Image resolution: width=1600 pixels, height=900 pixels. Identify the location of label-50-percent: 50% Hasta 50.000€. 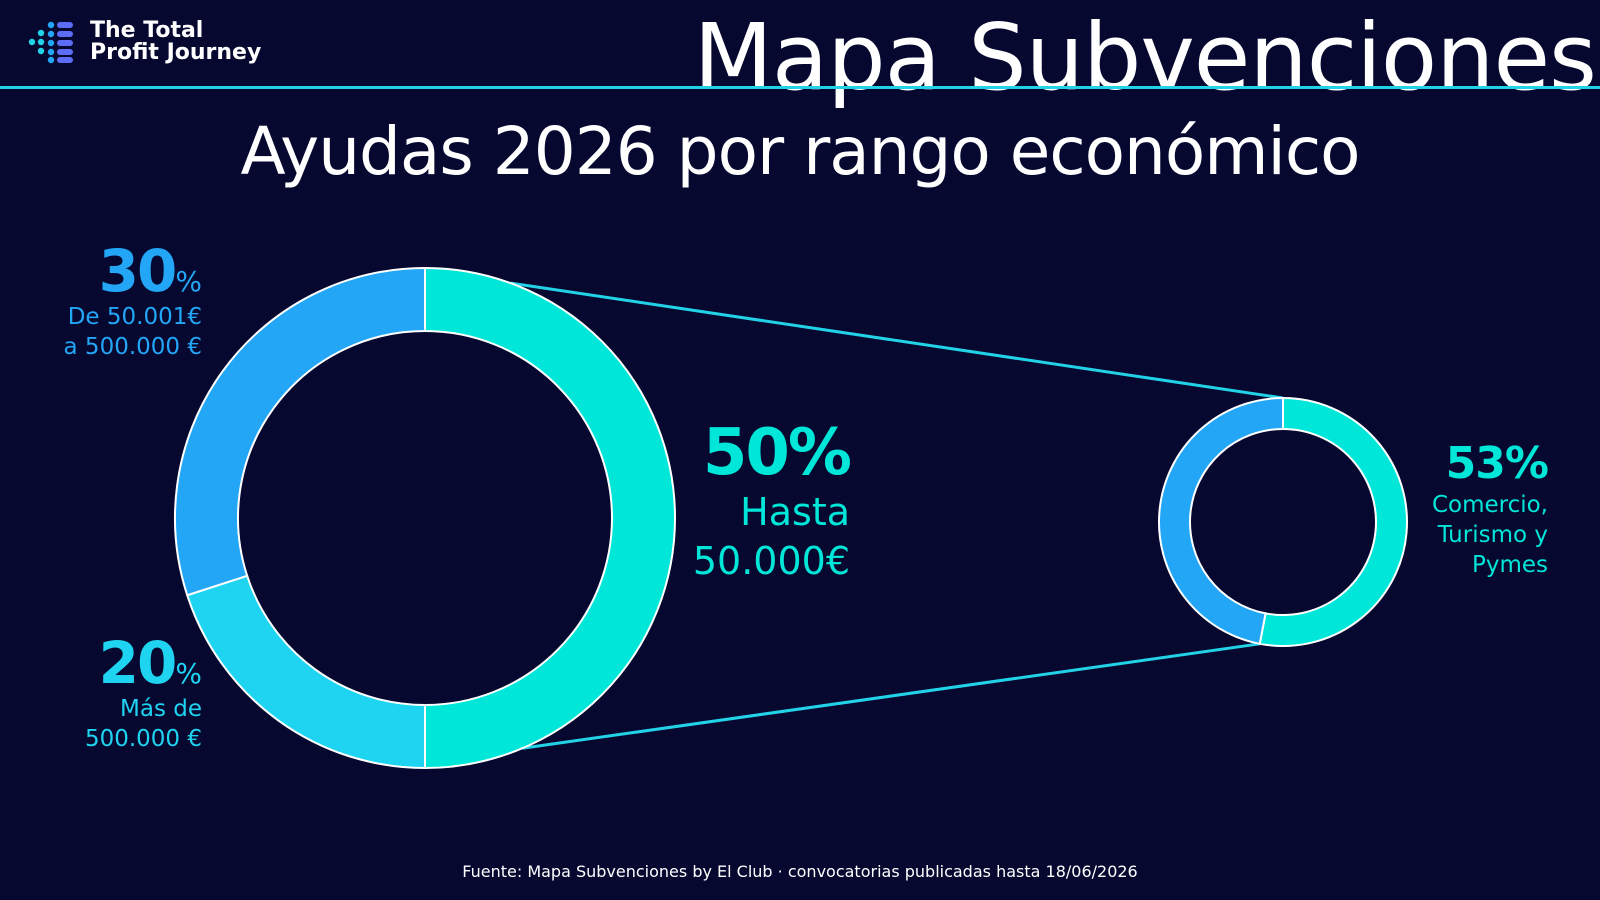
(772, 501).